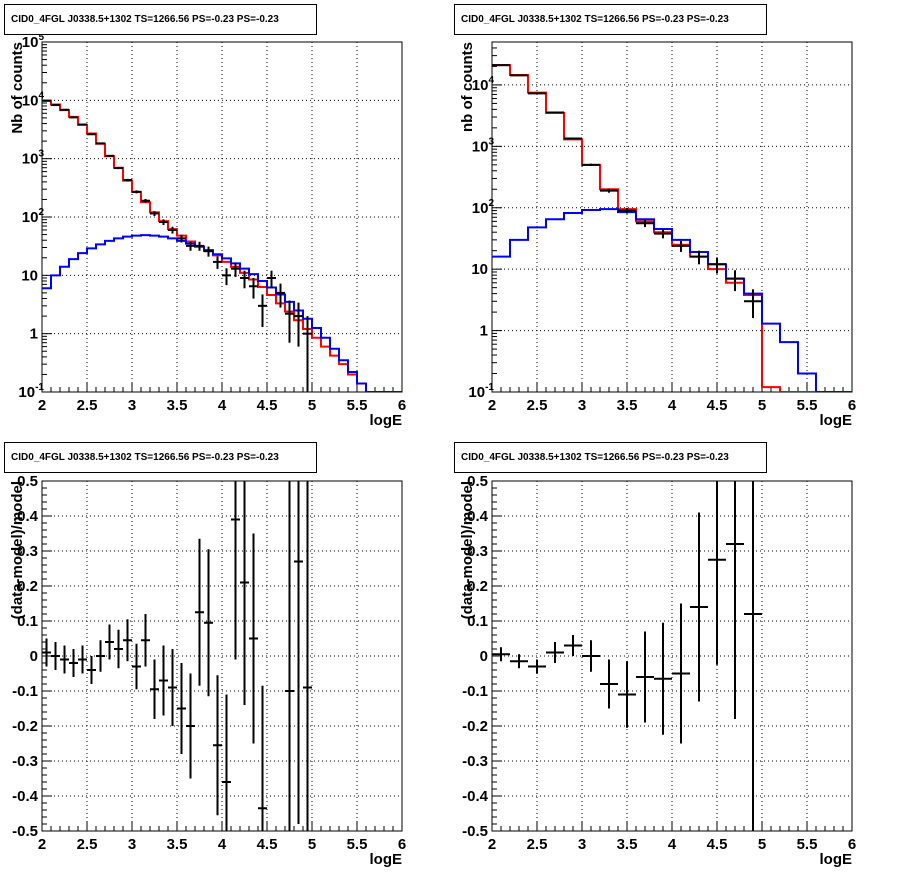 The height and width of the screenshot is (875, 898). I want to click on y-tick-label: 0.4, so click(28, 516).